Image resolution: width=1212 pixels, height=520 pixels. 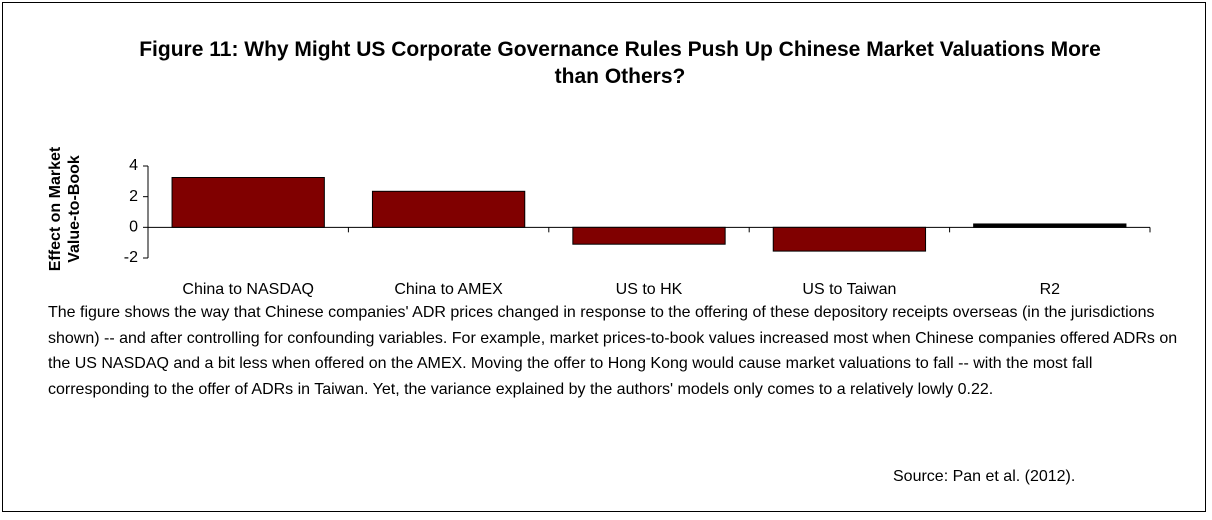 What do you see at coordinates (133, 227) in the screenshot?
I see `y-tick-label: 0` at bounding box center [133, 227].